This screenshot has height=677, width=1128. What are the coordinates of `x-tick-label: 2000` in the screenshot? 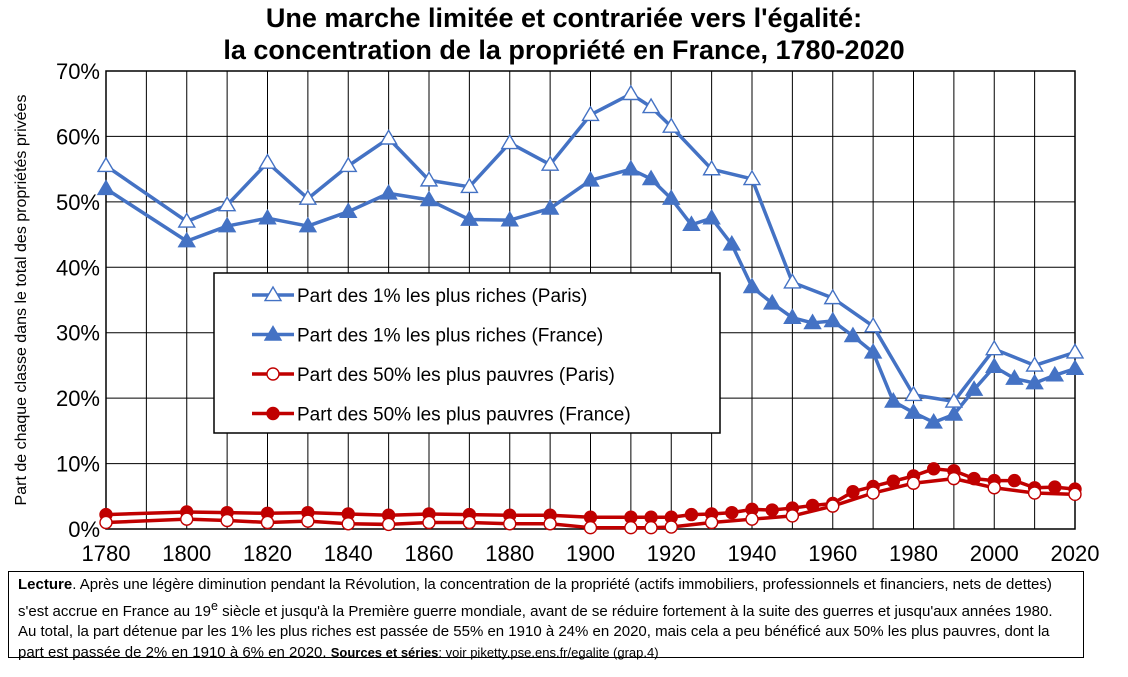 It's located at (994, 553).